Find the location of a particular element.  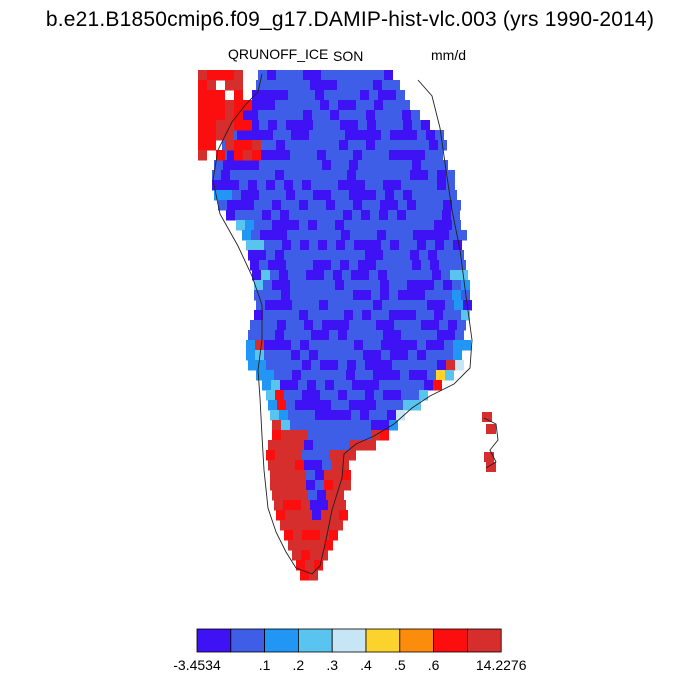

colorbar-box is located at coordinates (248, 640).